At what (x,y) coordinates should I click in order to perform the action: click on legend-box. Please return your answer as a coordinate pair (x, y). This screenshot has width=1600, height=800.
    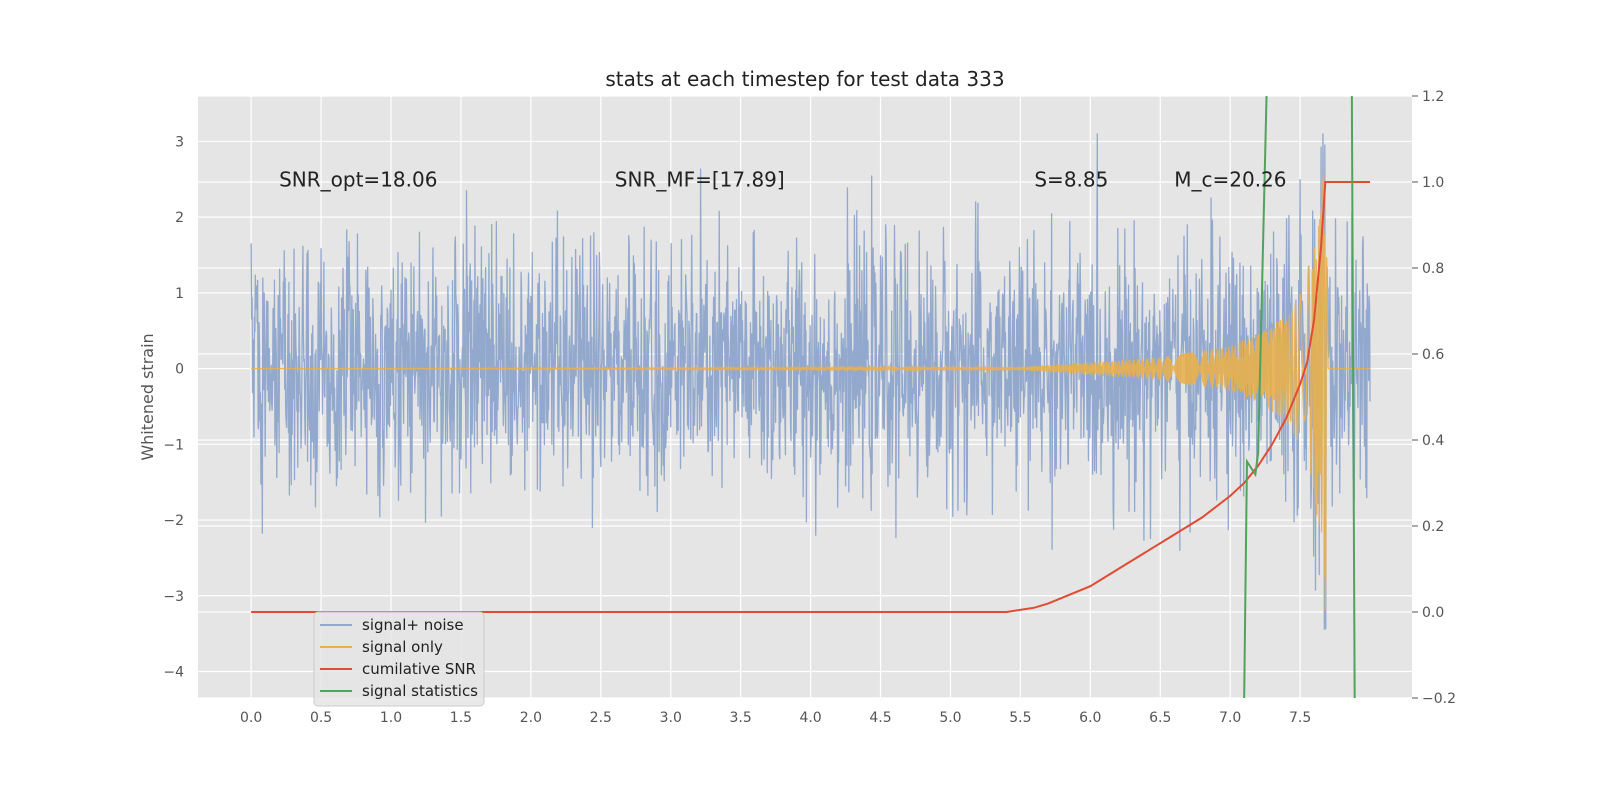
    Looking at the image, I should click on (399, 659).